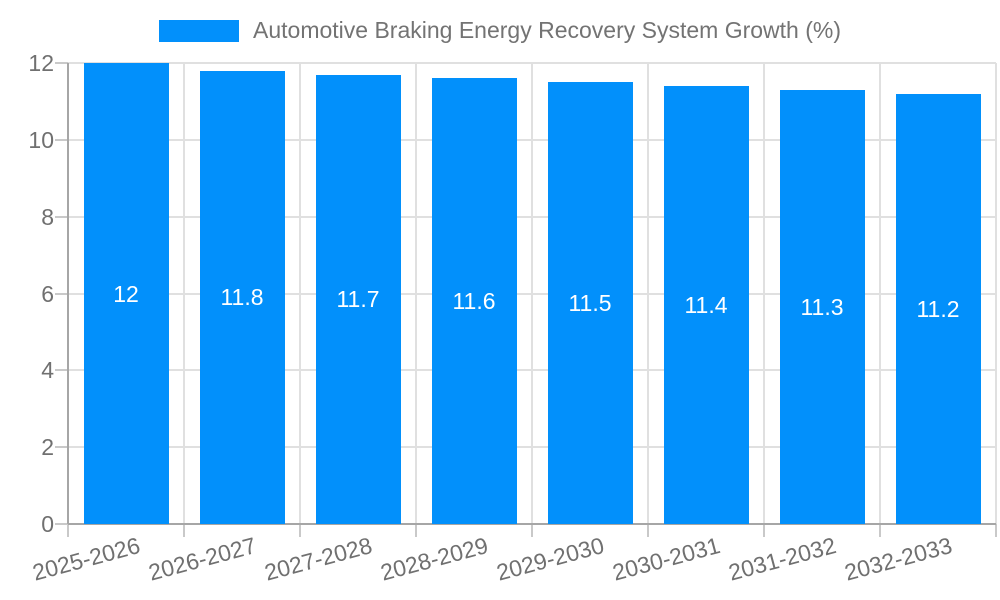 This screenshot has height=600, width=1000. I want to click on legend-swatch, so click(199, 30).